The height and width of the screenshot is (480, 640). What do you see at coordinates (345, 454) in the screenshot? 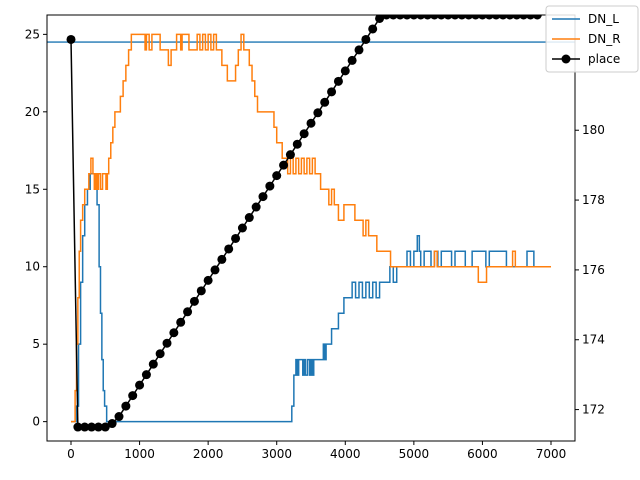
I see `x-tick-label: 4000` at bounding box center [345, 454].